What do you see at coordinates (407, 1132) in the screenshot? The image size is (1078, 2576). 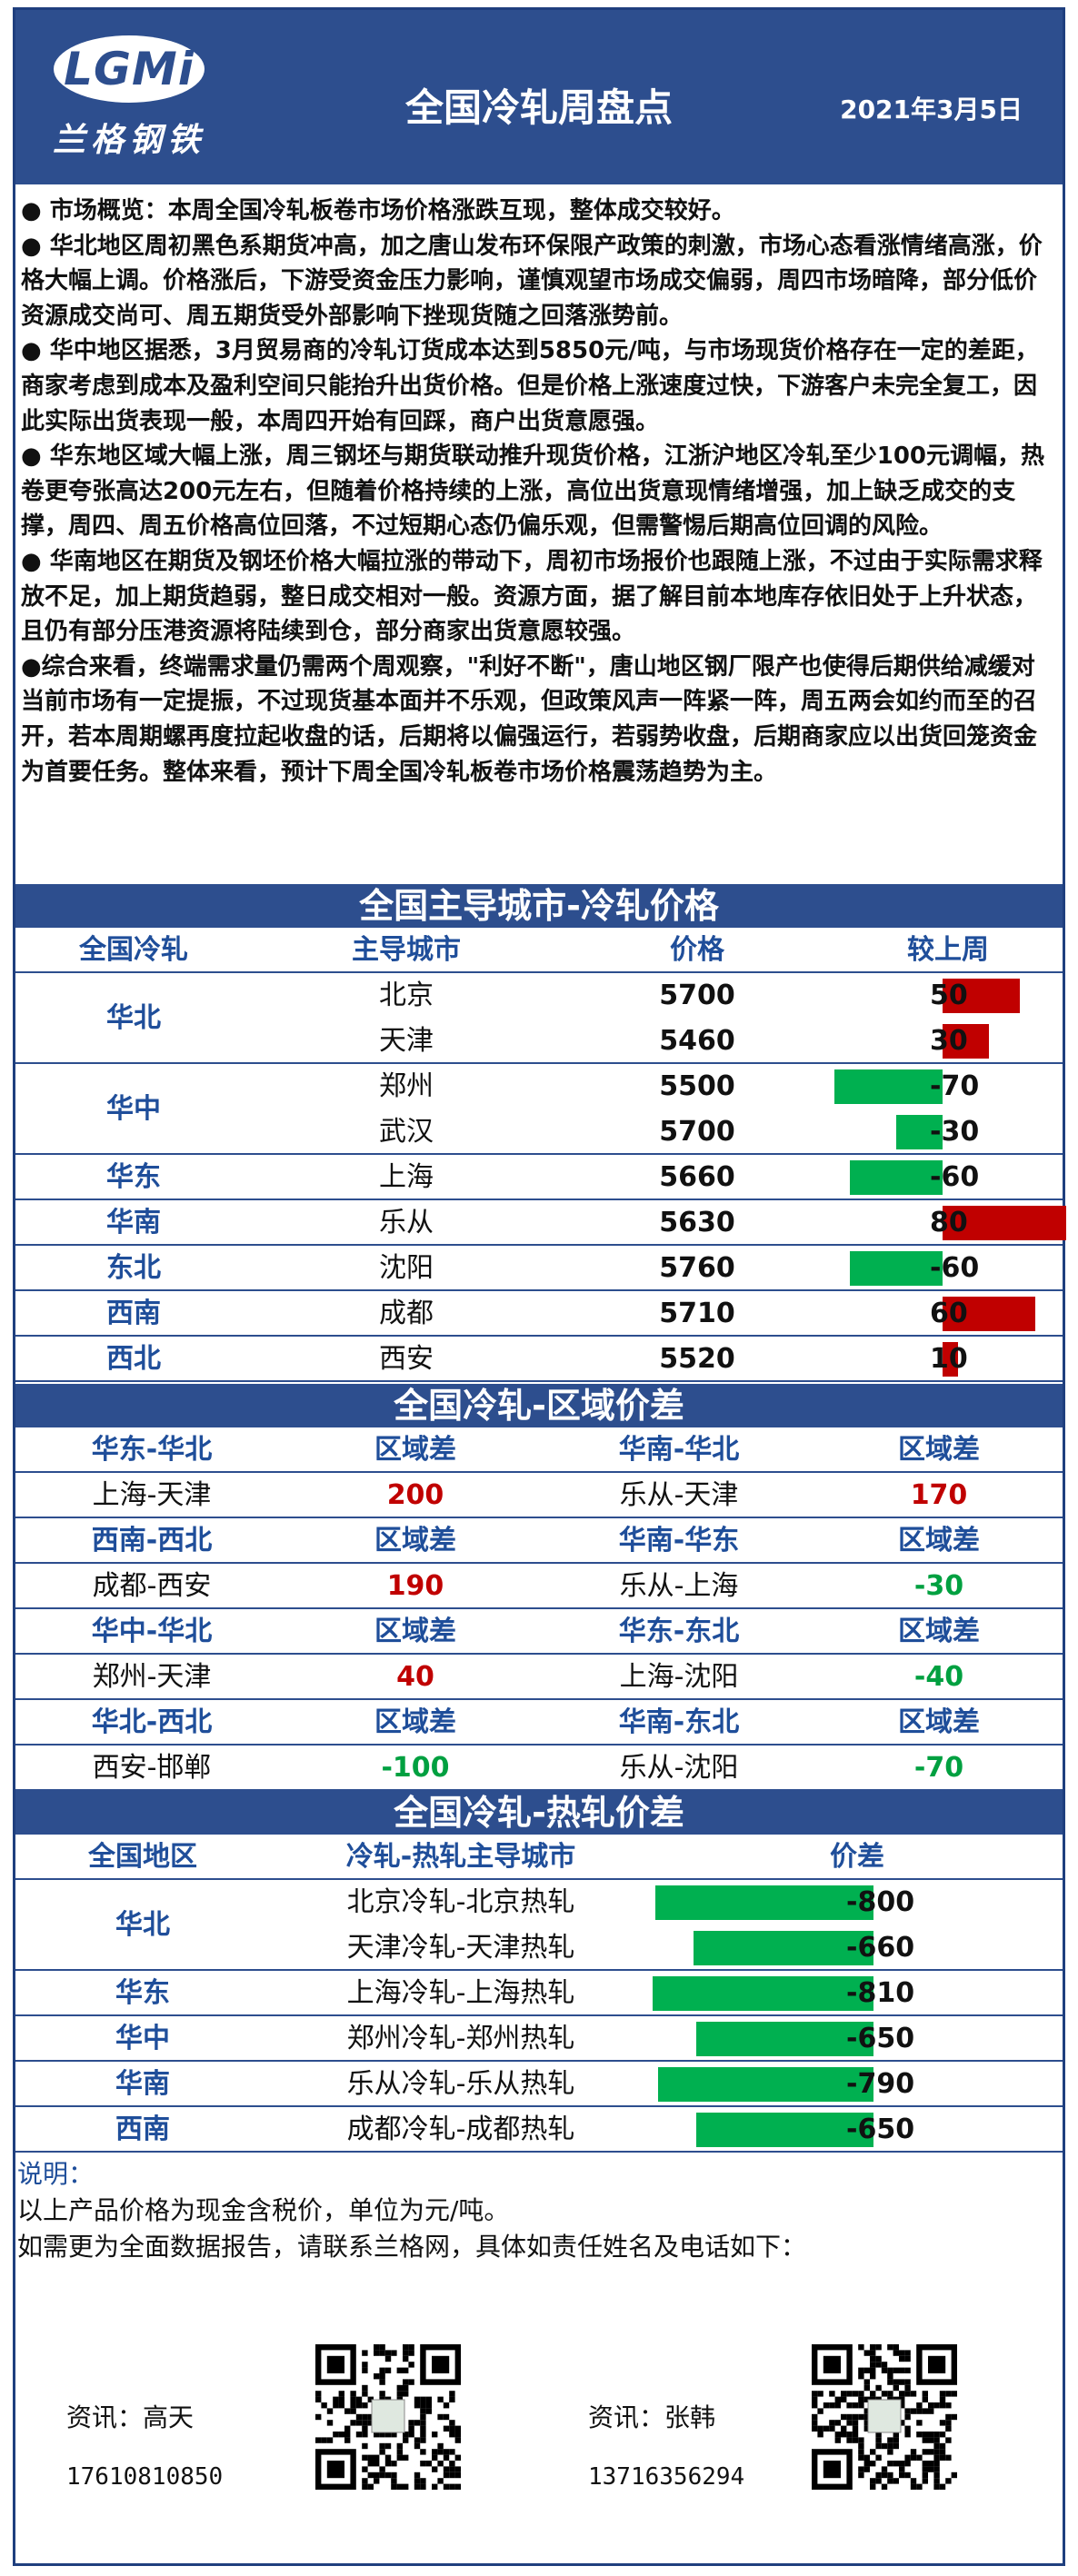 I see `city-name: 武汉` at bounding box center [407, 1132].